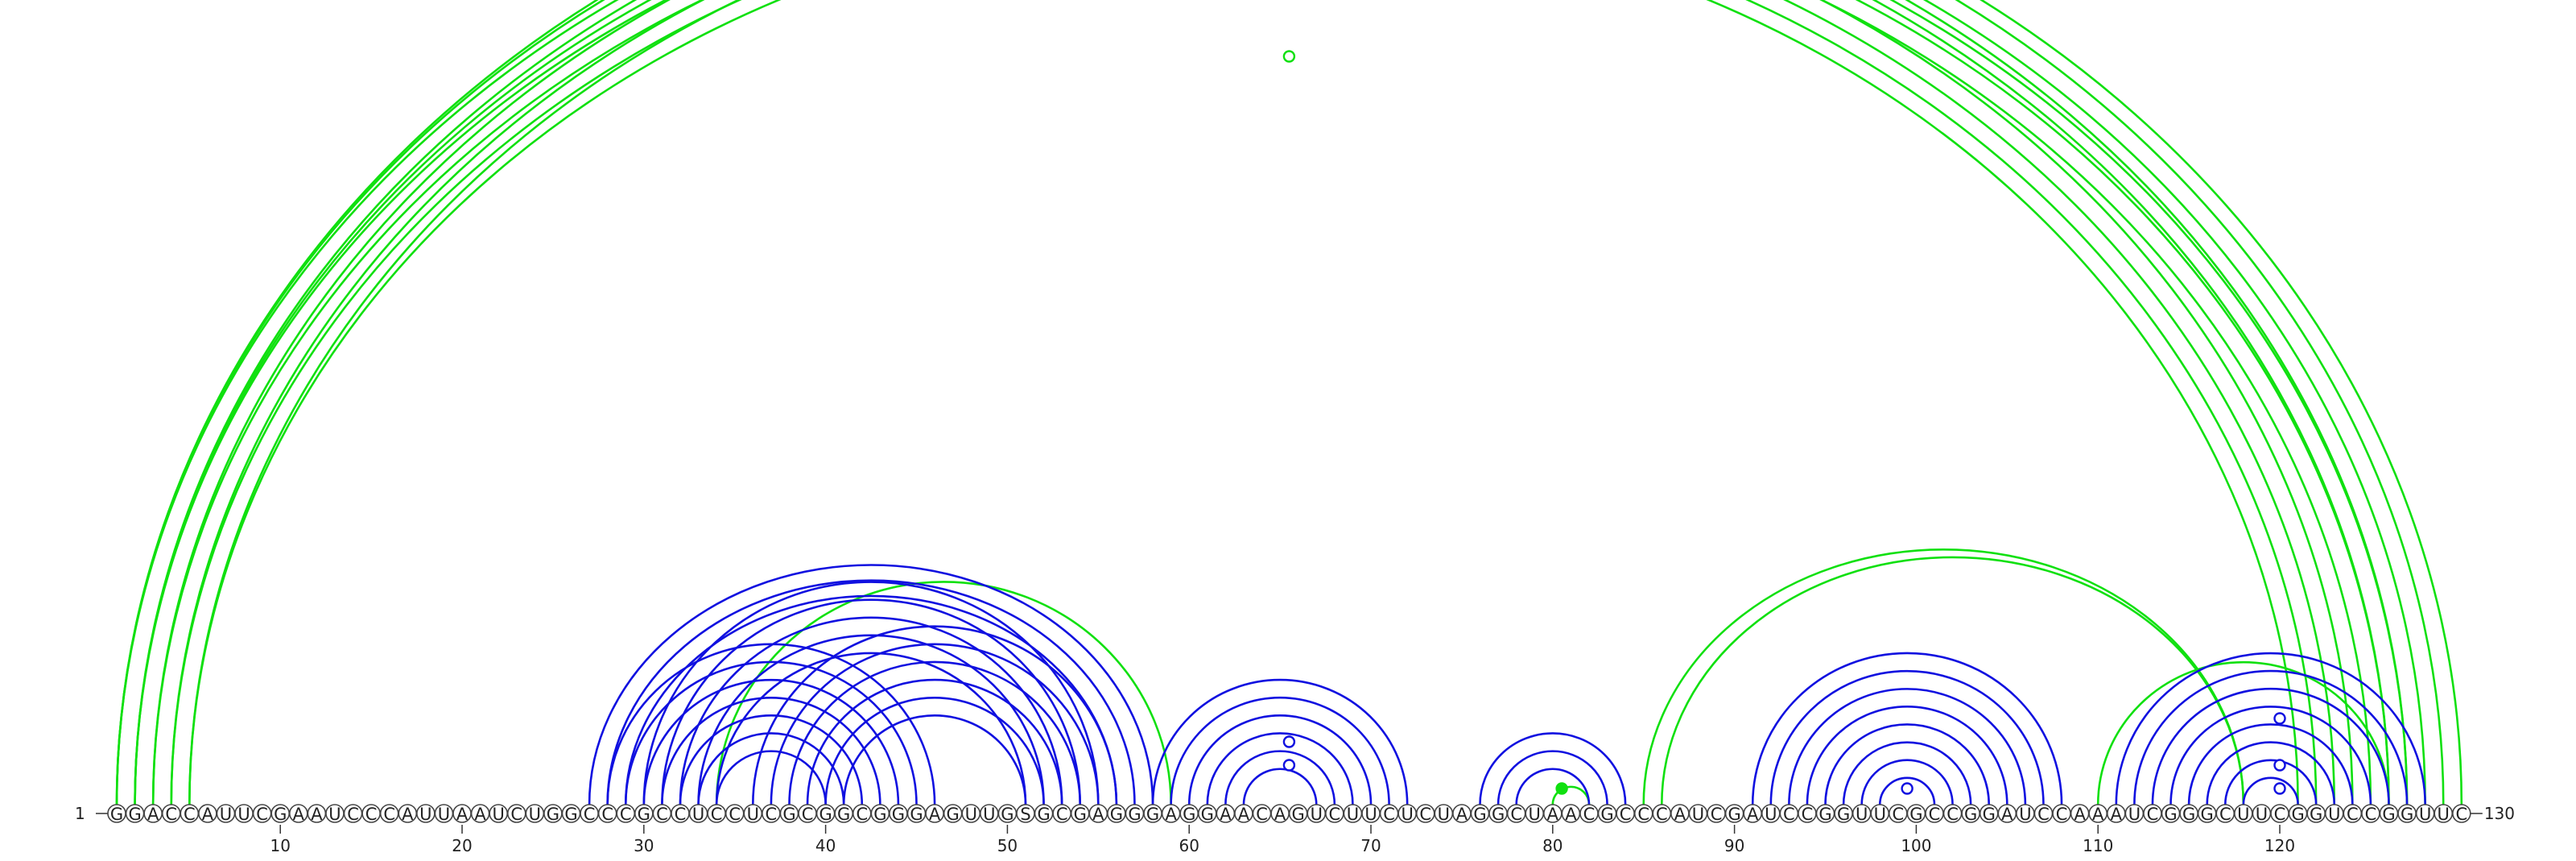 This screenshot has width=2576, height=861. What do you see at coordinates (1552, 846) in the screenshot?
I see `axis-tick-label: 80` at bounding box center [1552, 846].